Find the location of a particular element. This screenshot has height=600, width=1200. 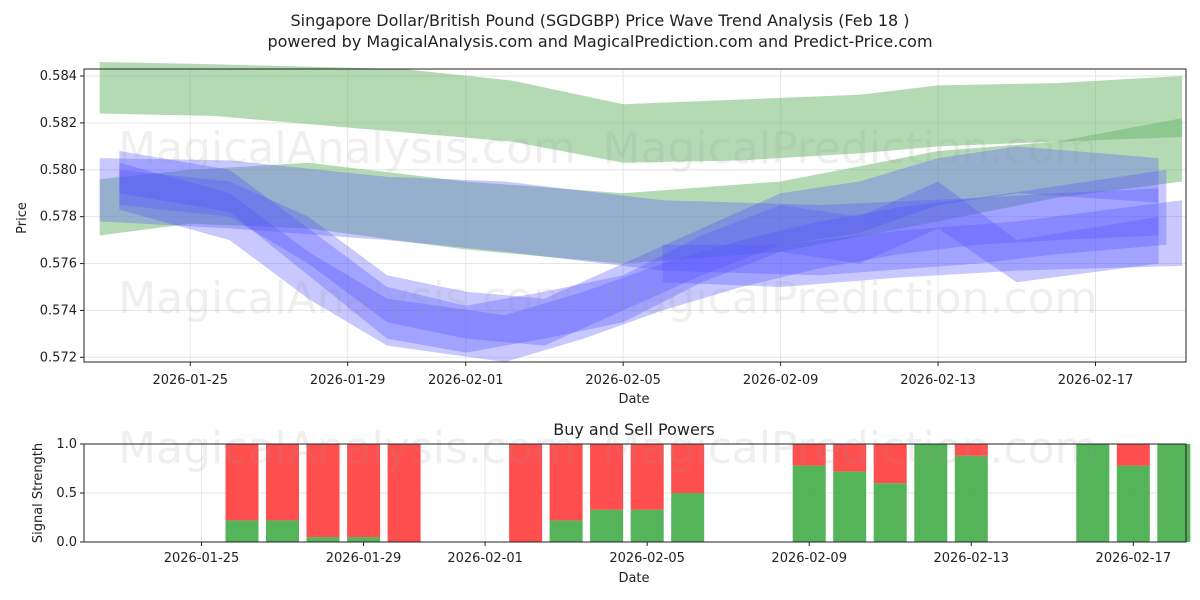

watermark-prediction-mid: MagicalPrediction.com is located at coordinates (850, 298).